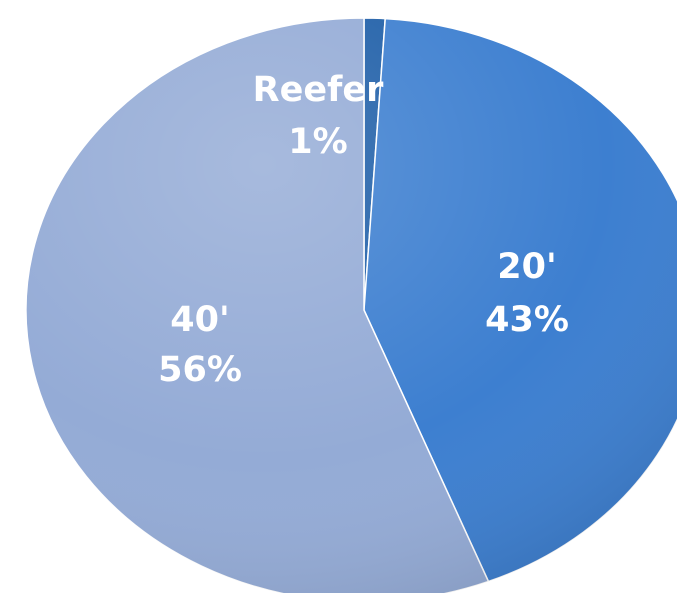  I want to click on slice-label-40ft: 40', so click(199, 320).